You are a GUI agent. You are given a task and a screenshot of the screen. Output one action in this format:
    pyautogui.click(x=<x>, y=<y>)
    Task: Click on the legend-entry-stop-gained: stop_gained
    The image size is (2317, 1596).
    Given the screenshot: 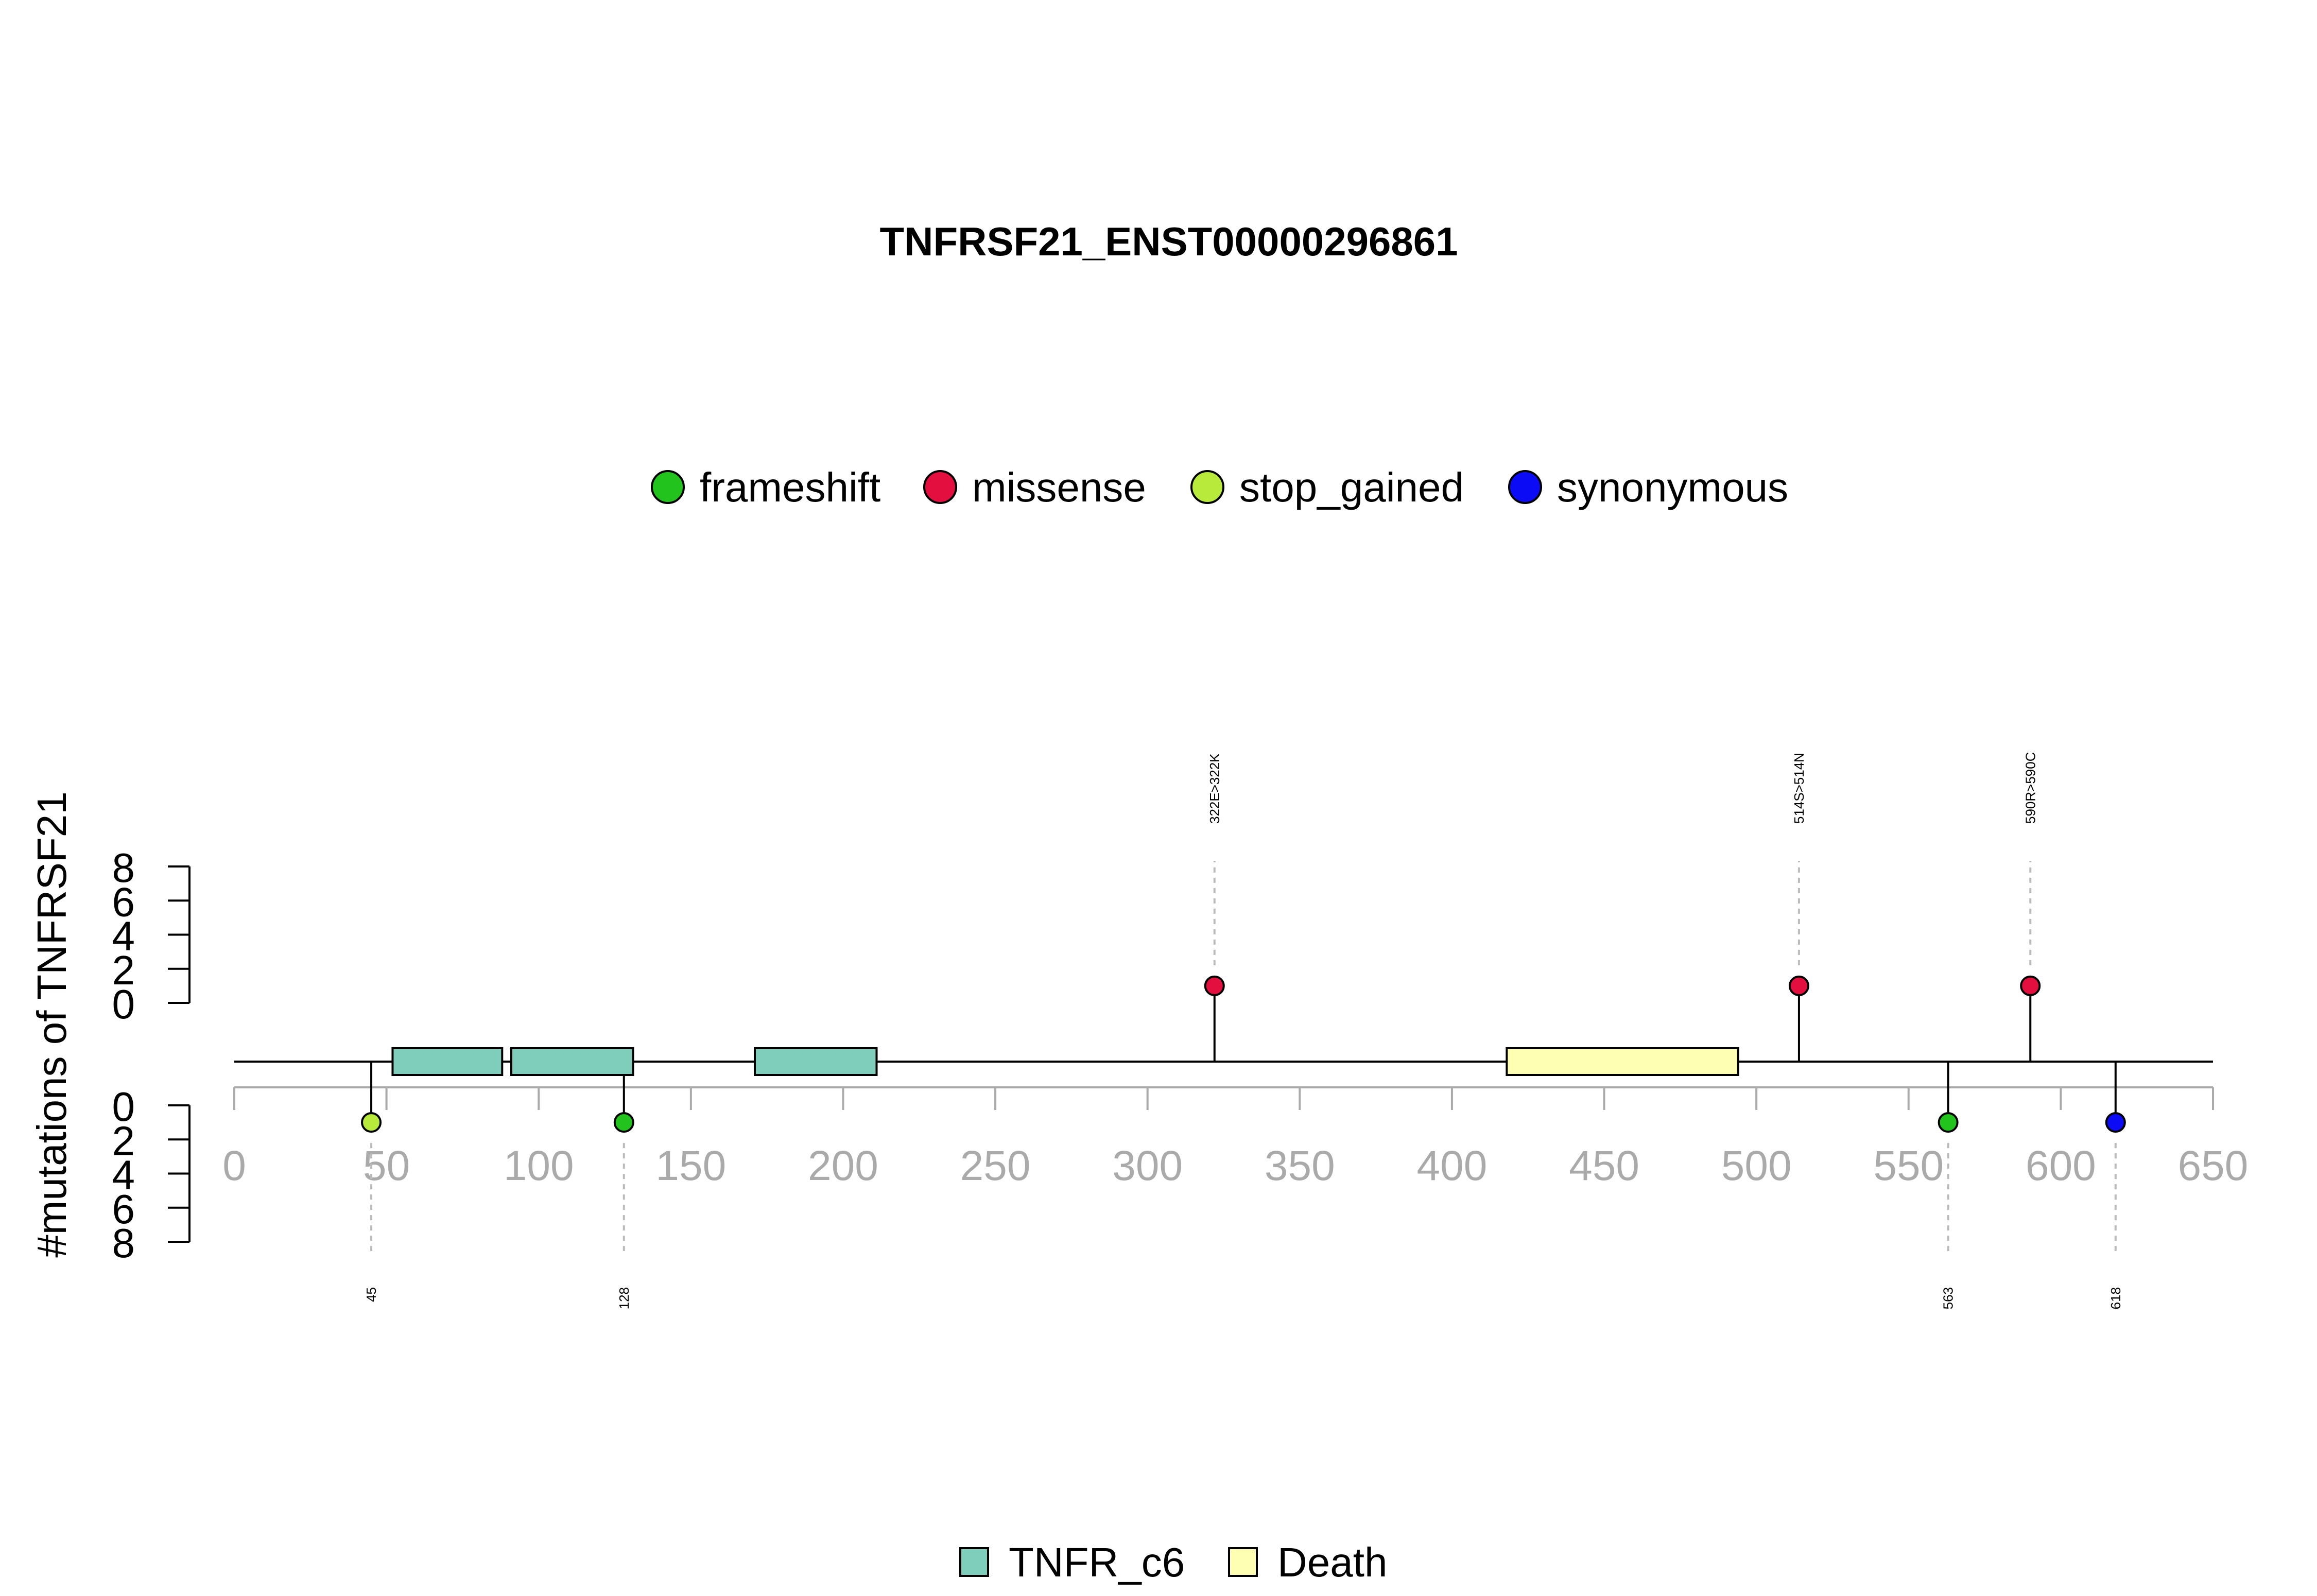 What is the action you would take?
    pyautogui.click(x=1327, y=487)
    